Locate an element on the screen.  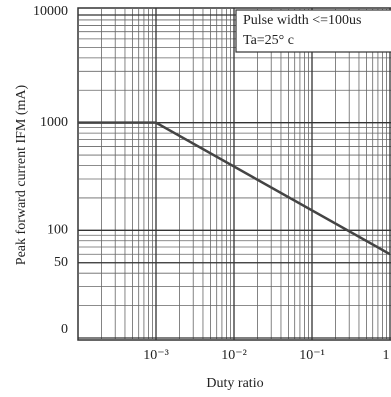
annotation-box is located at coordinates (313, 31).